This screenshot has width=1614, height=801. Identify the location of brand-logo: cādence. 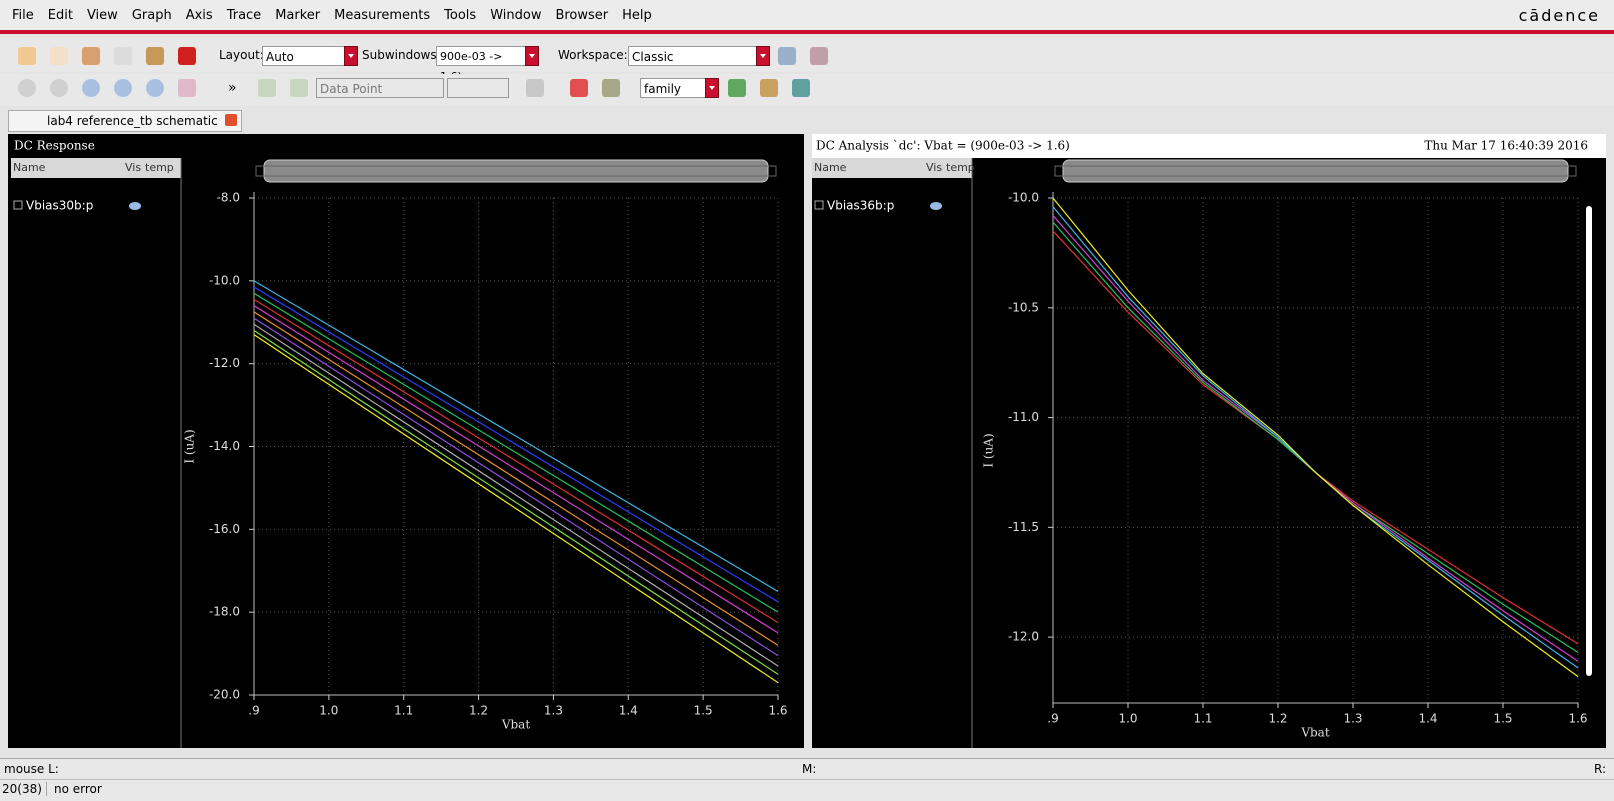
(1559, 15).